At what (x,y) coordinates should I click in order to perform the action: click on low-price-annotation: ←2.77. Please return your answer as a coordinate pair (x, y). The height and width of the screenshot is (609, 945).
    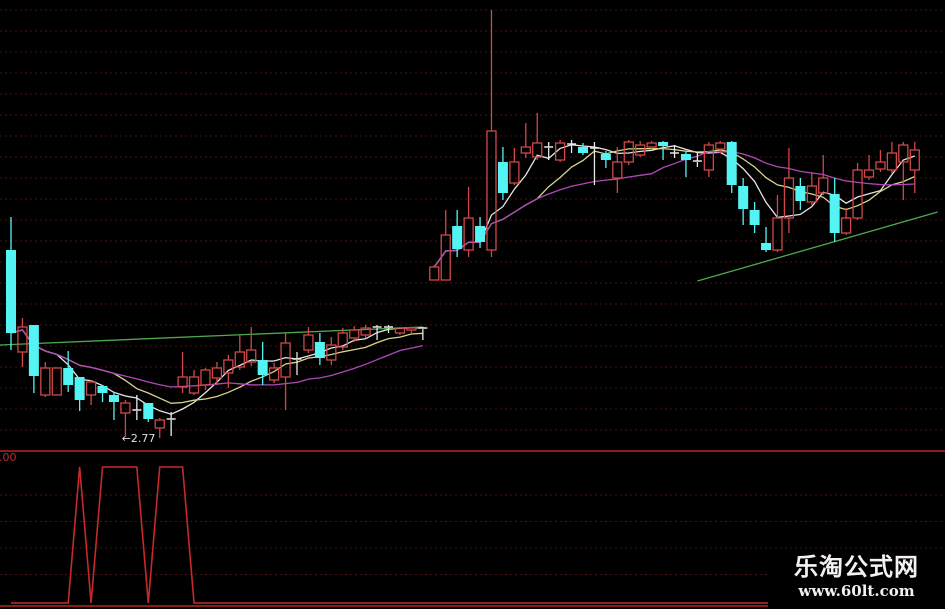
    Looking at the image, I should click on (139, 438).